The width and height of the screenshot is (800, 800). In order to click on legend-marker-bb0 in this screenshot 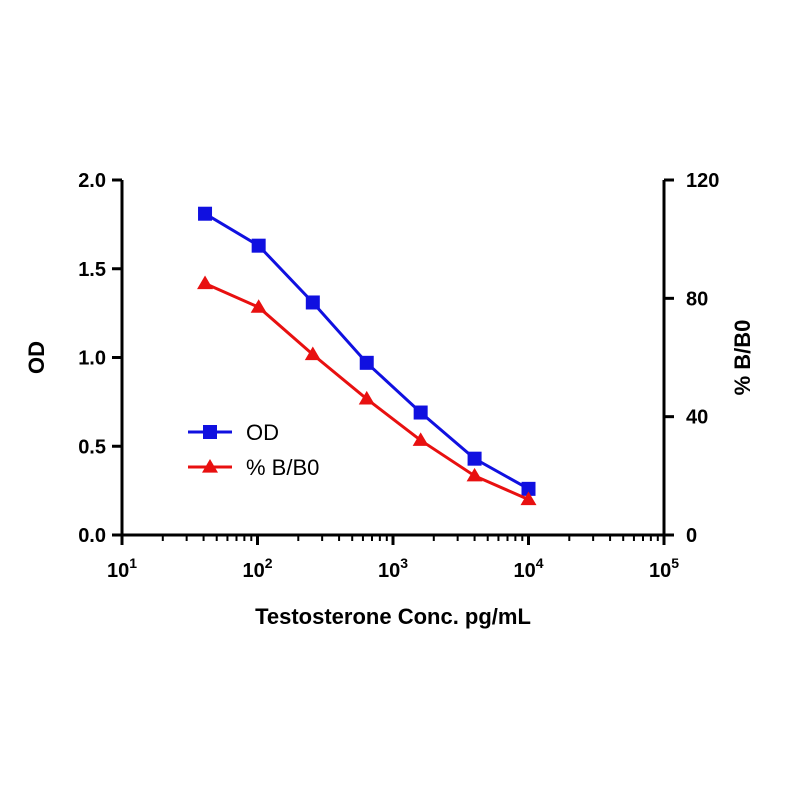, I will do `click(210, 466)`.